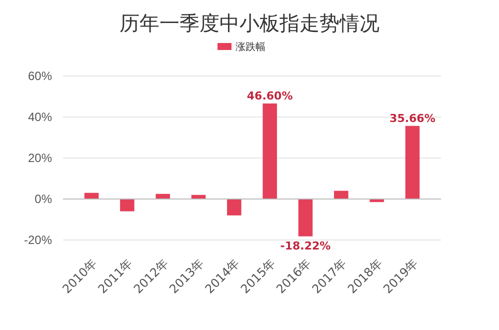  Describe the element at coordinates (43, 199) in the screenshot. I see `y-tick-label: 0%` at that location.